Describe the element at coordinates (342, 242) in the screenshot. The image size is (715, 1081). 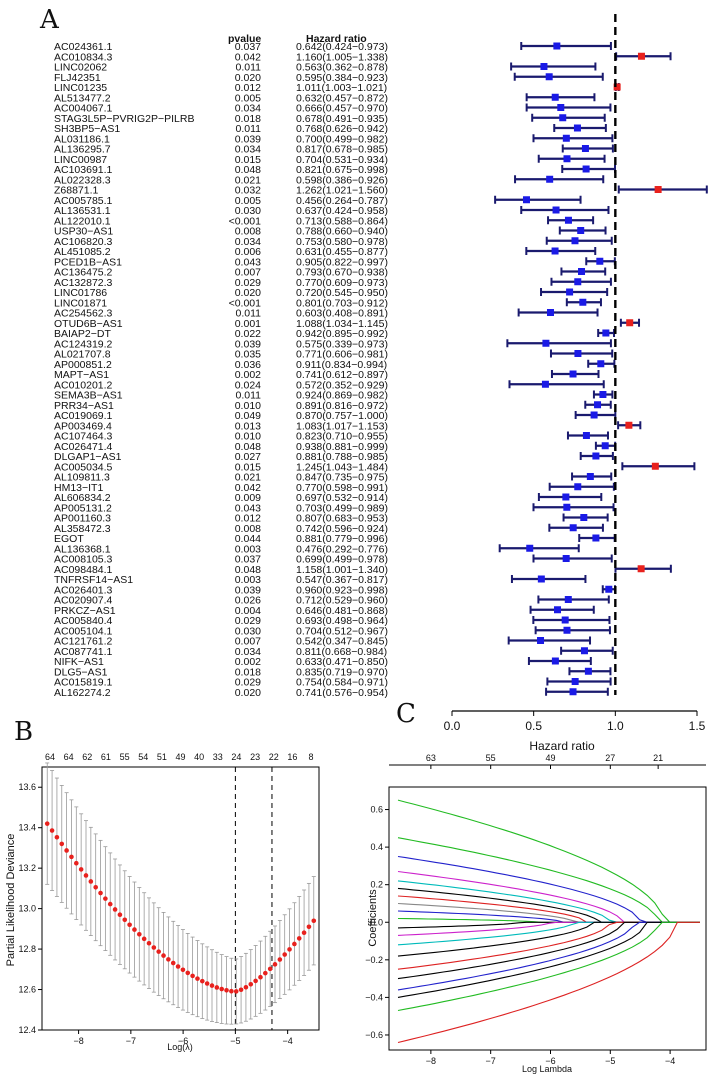
I see `hazard-ratio-text: 0.753(0.580−0.978)` at that location.